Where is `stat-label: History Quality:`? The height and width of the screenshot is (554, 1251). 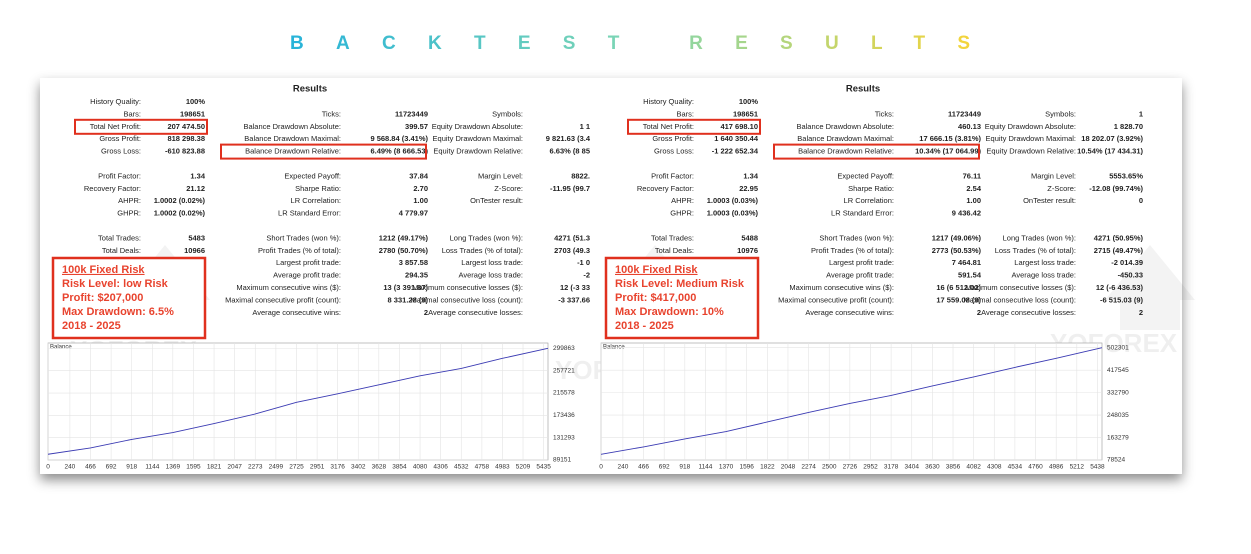
stat-label: History Quality: is located at coordinates (668, 101).